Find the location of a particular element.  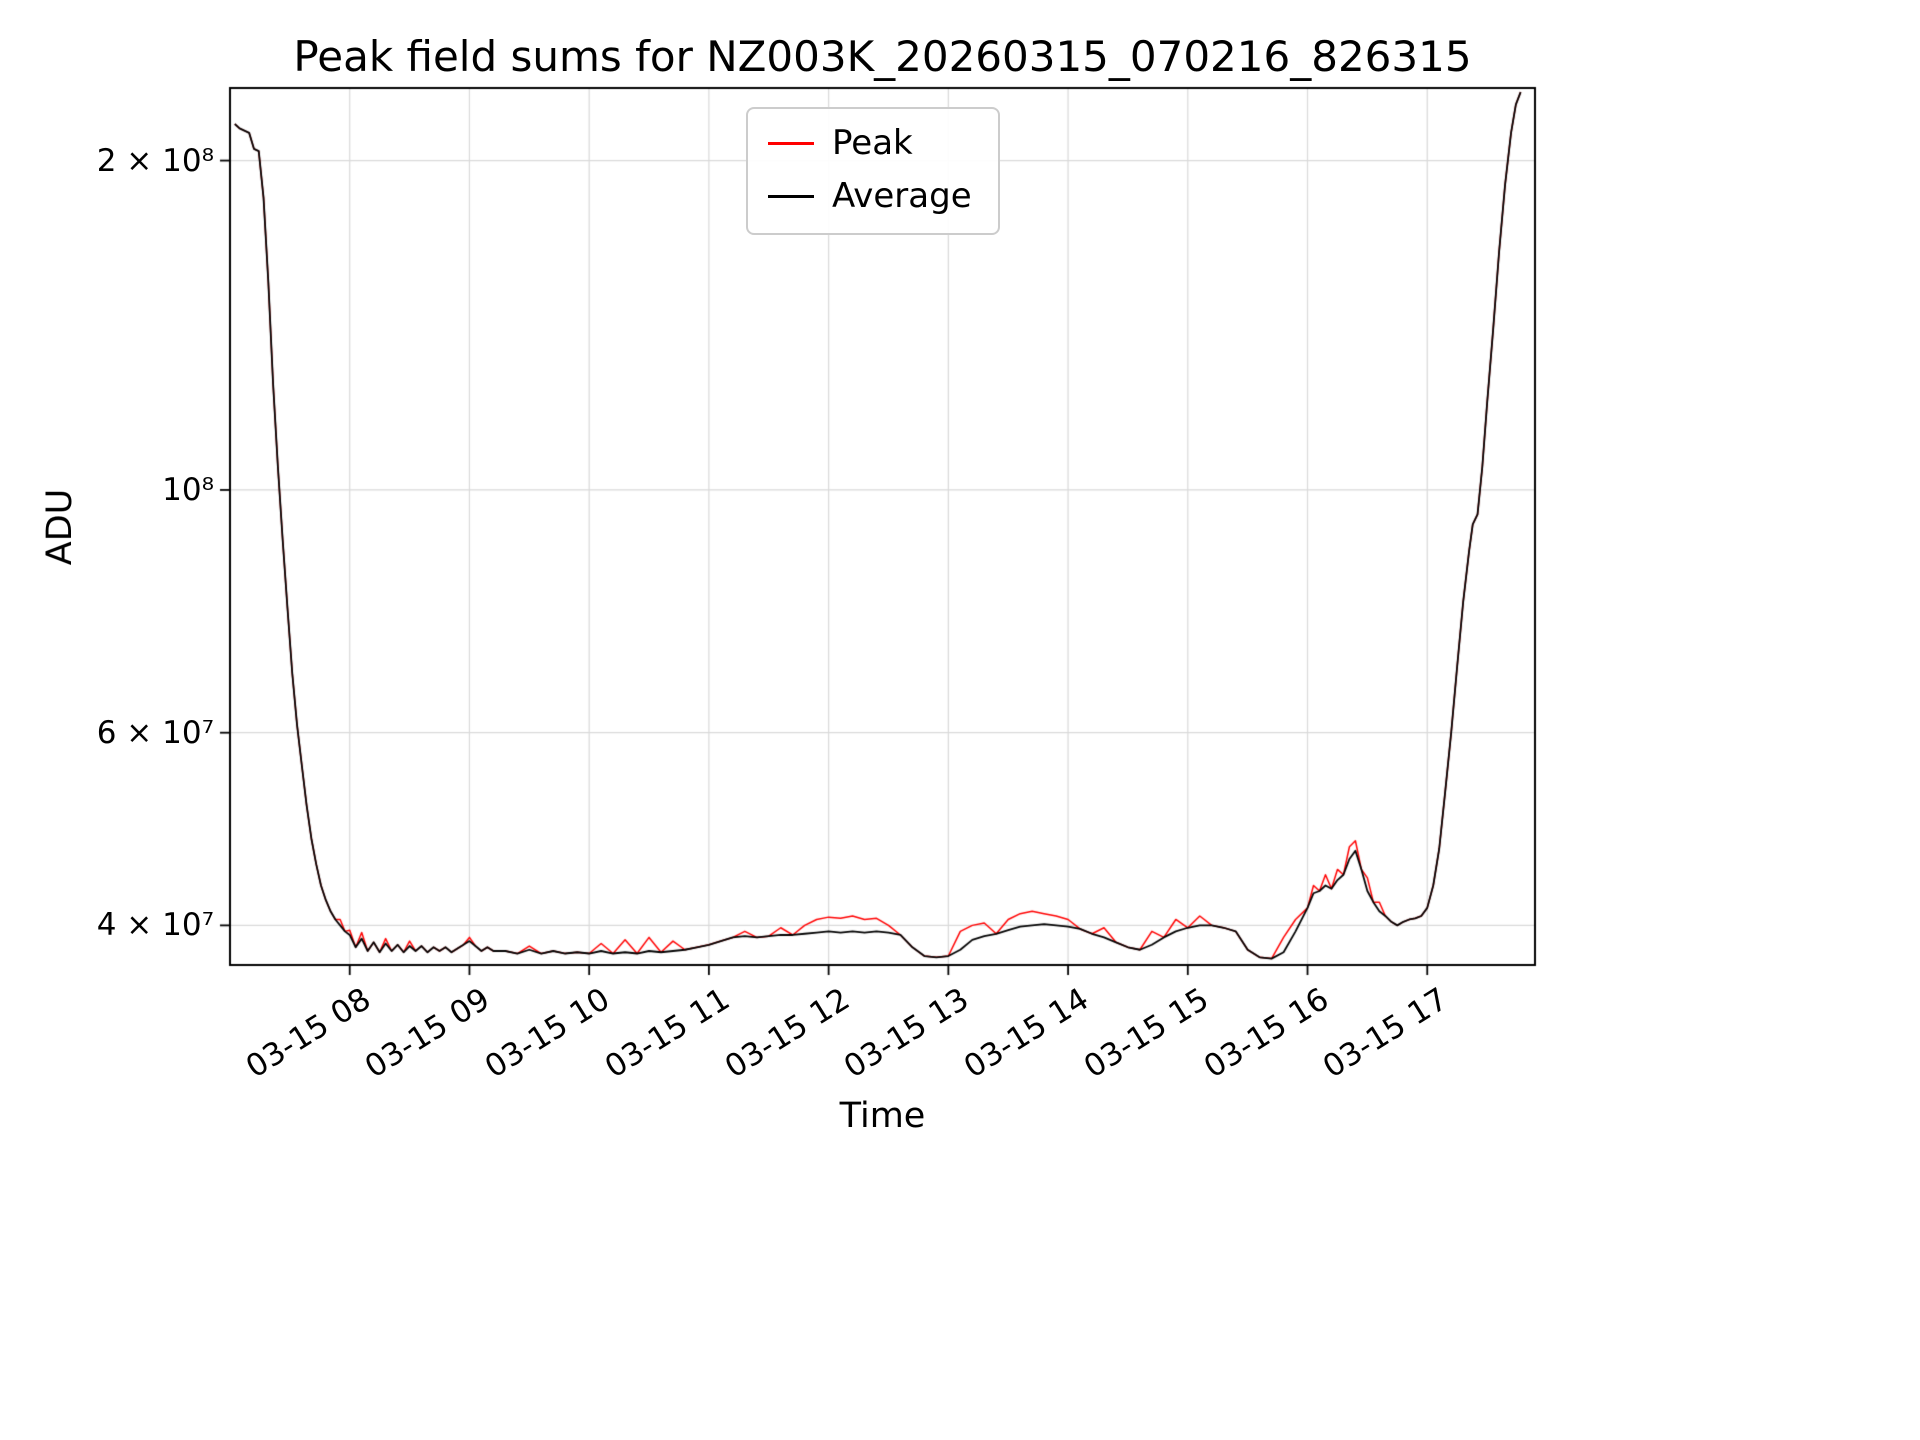

legend: Peak Average is located at coordinates (873, 171).